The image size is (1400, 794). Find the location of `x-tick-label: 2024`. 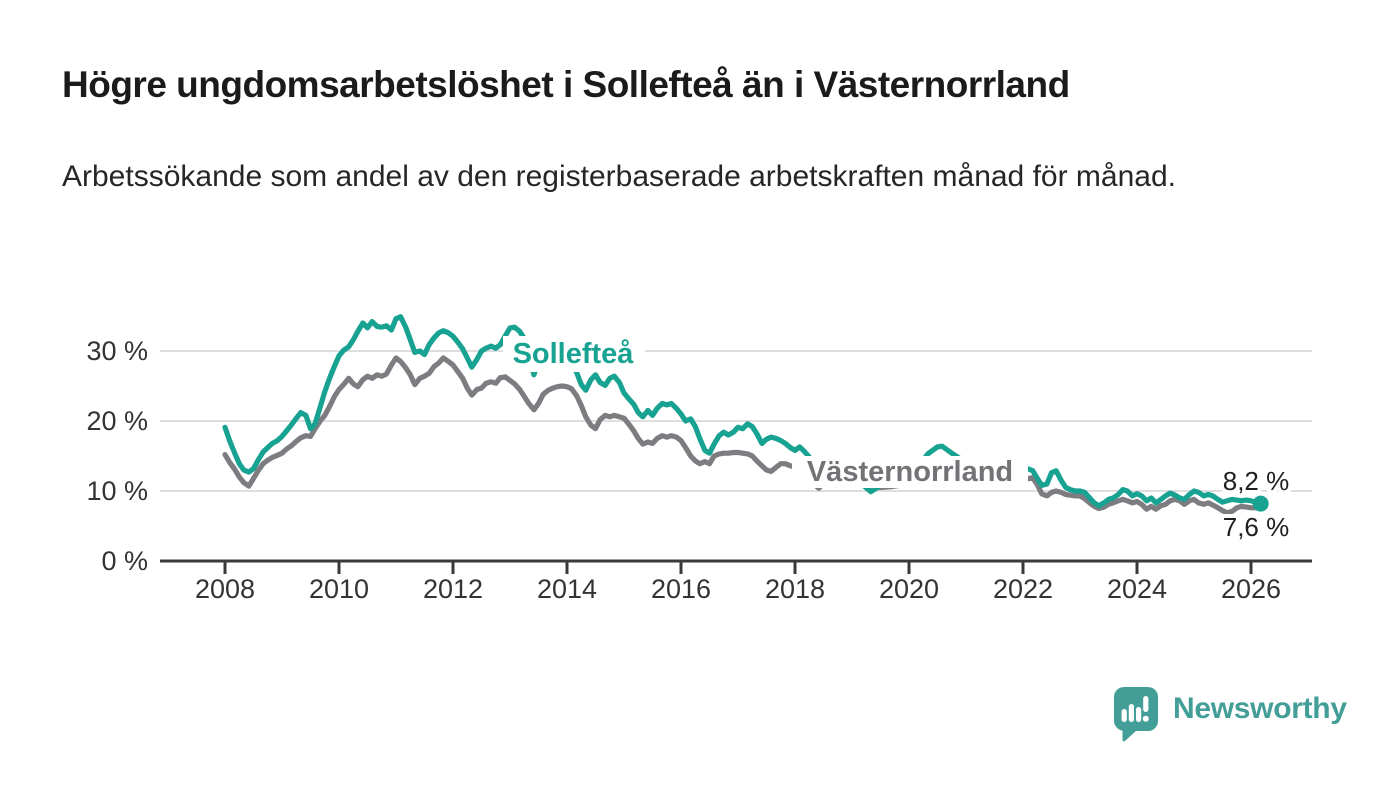

x-tick-label: 2024 is located at coordinates (1137, 589).